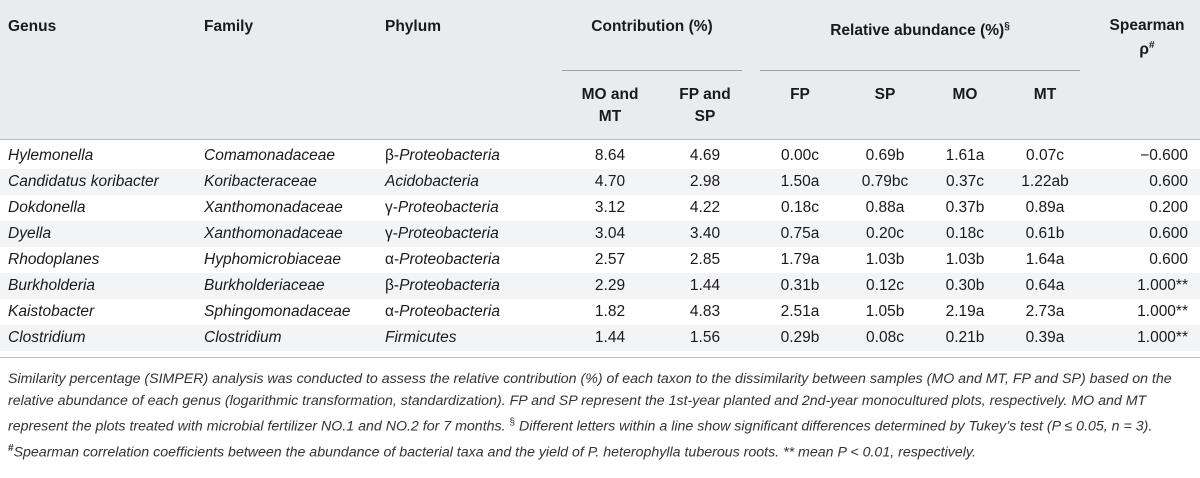 The image size is (1200, 478). I want to click on cell-abundance-mo: 2.19a, so click(965, 311).